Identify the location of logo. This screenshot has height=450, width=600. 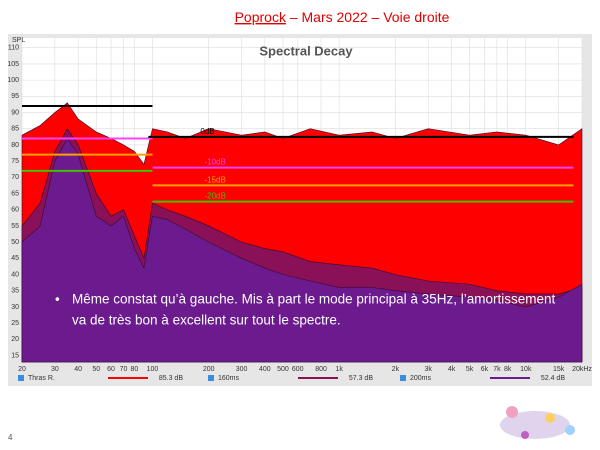
(537, 422).